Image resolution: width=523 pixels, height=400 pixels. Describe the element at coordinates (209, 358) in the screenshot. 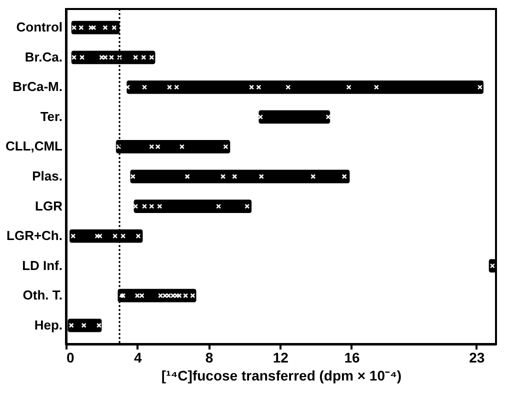

I see `x-tick-label: 8` at that location.